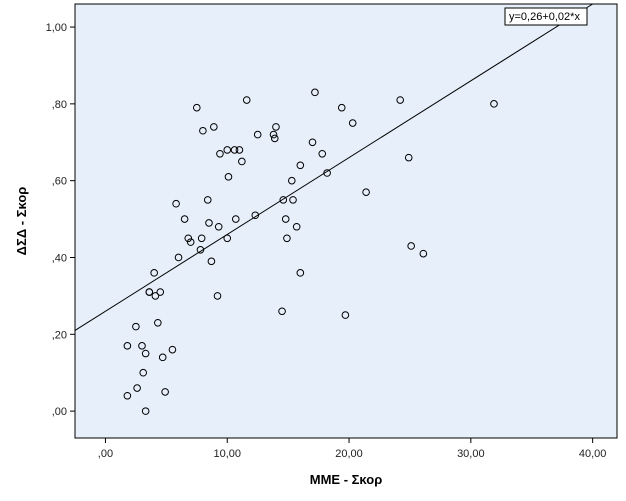  I want to click on x-tick-label: 20,00, so click(349, 454).